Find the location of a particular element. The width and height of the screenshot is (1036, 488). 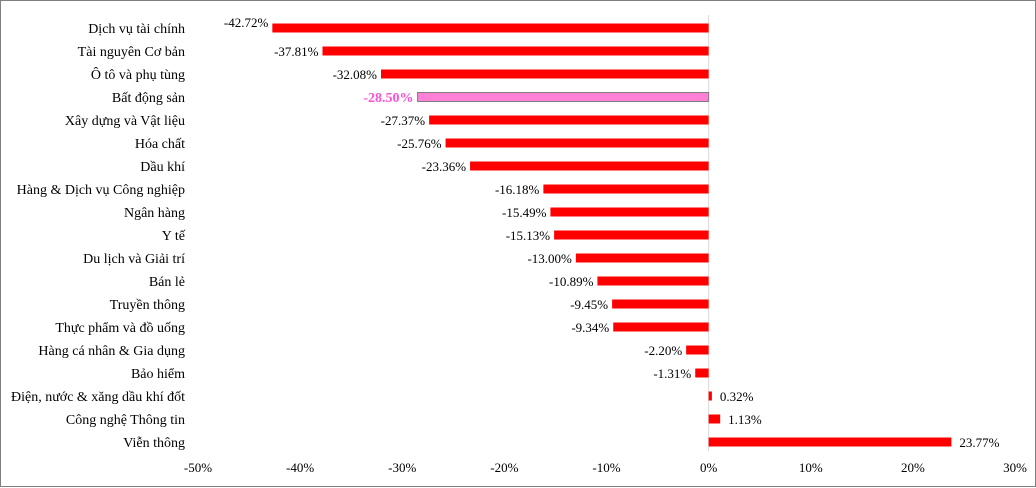

category-label: Tài nguyên Cơ bản is located at coordinates (131, 52).